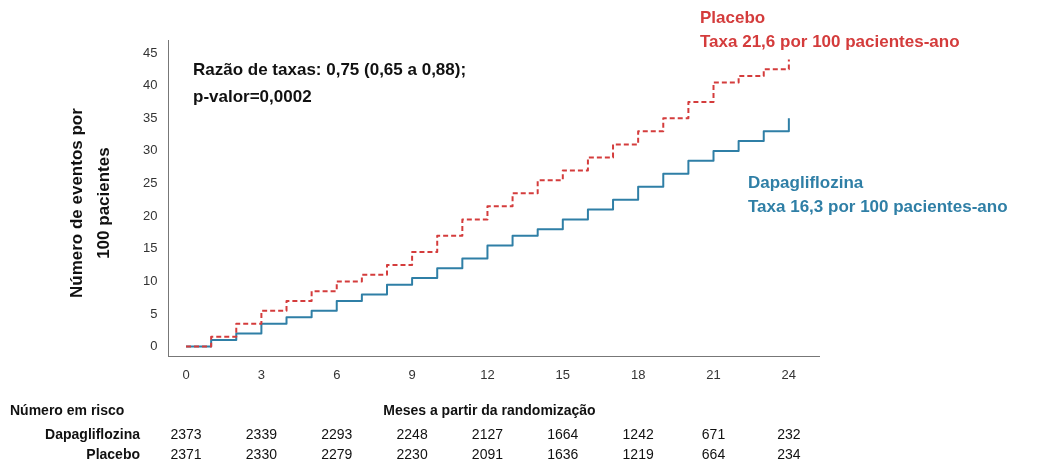 This screenshot has height=466, width=1059. Describe the element at coordinates (487, 374) in the screenshot. I see `x-tick-label: 12` at that location.